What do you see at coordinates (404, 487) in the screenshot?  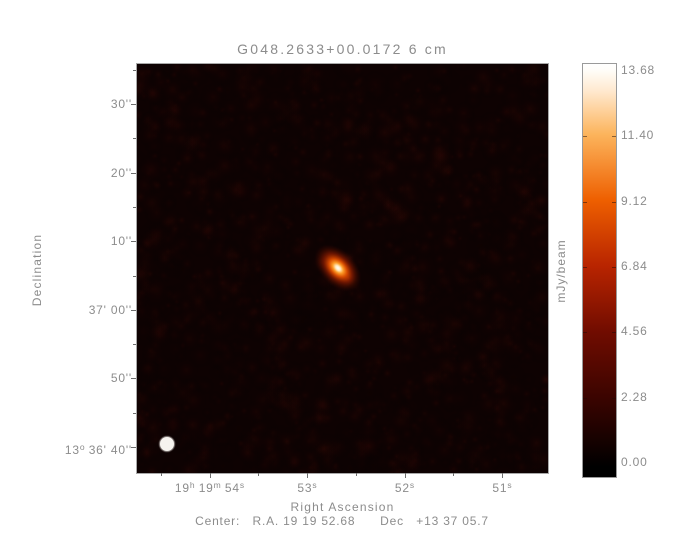 I see `x-tick-label: 52s` at bounding box center [404, 487].